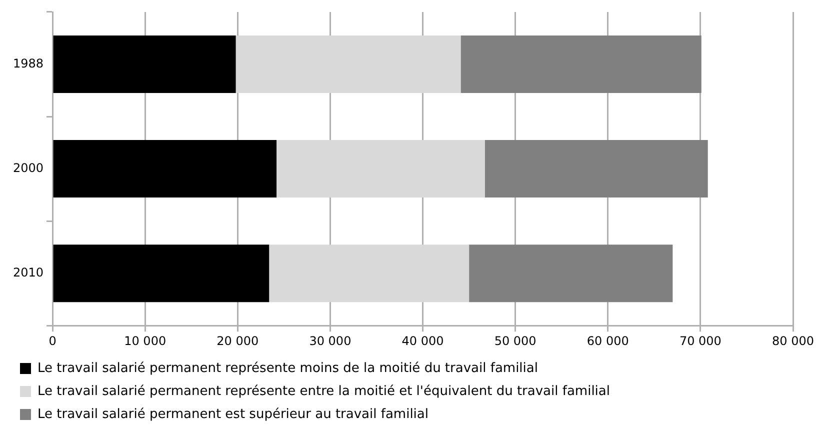 The width and height of the screenshot is (817, 435). What do you see at coordinates (145, 341) in the screenshot?
I see `x-tick-label: 10 000` at bounding box center [145, 341].